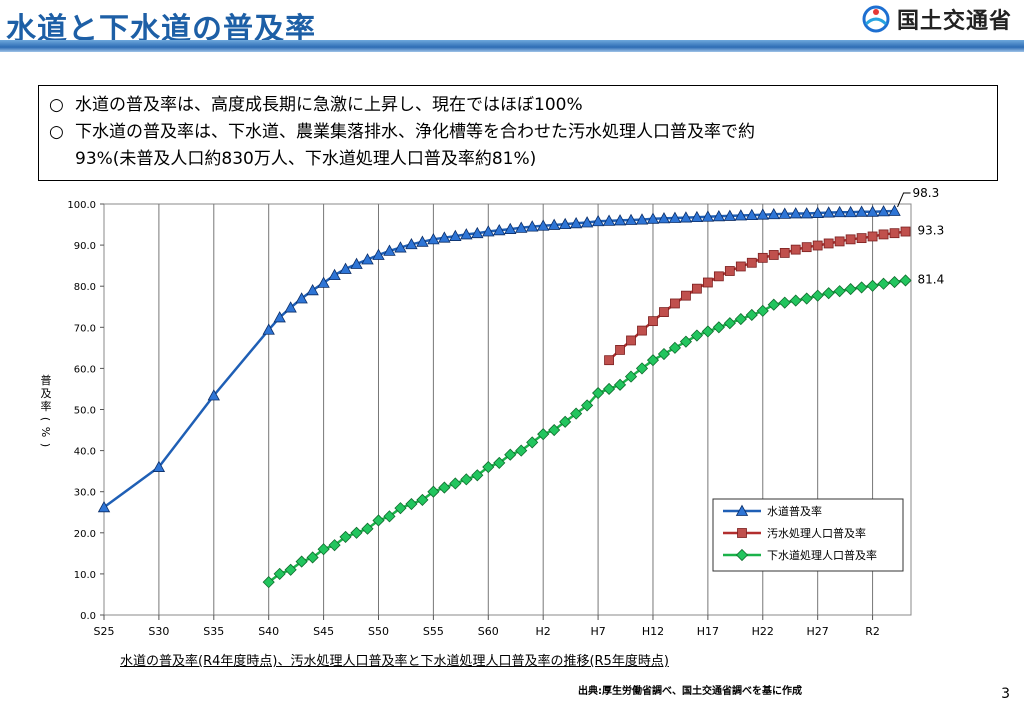  Describe the element at coordinates (329, 105) in the screenshot. I see `summary-text-1: 水道の普及率は、高度成長期に急激に上昇し、現在ではほぼ100%` at that location.